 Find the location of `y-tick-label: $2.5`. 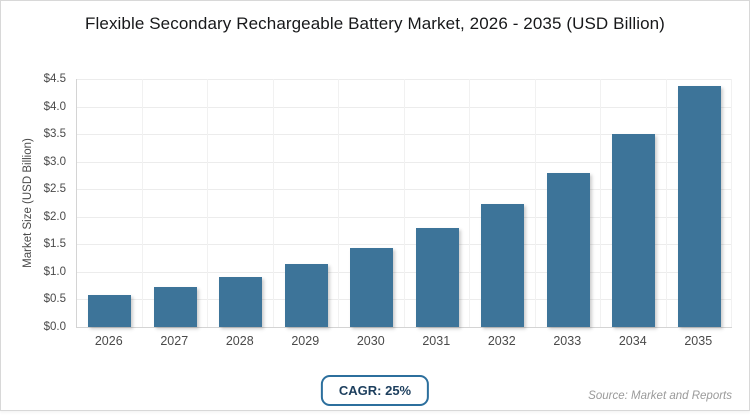

y-tick-label: $2.5 is located at coordinates (54, 189).